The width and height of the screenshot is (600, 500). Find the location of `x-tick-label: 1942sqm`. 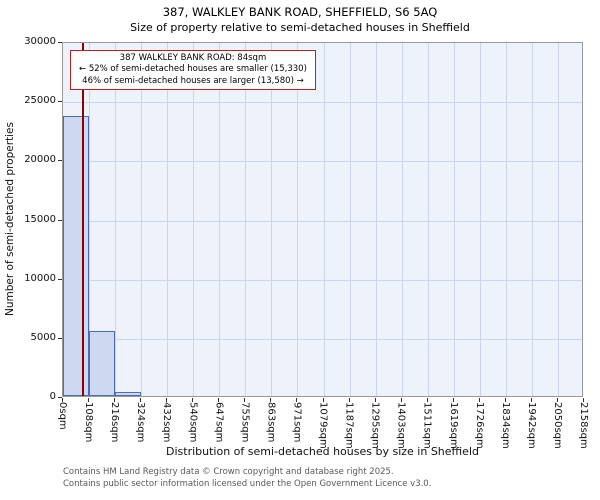

x-tick-label: 1942sqm is located at coordinates (531, 425).